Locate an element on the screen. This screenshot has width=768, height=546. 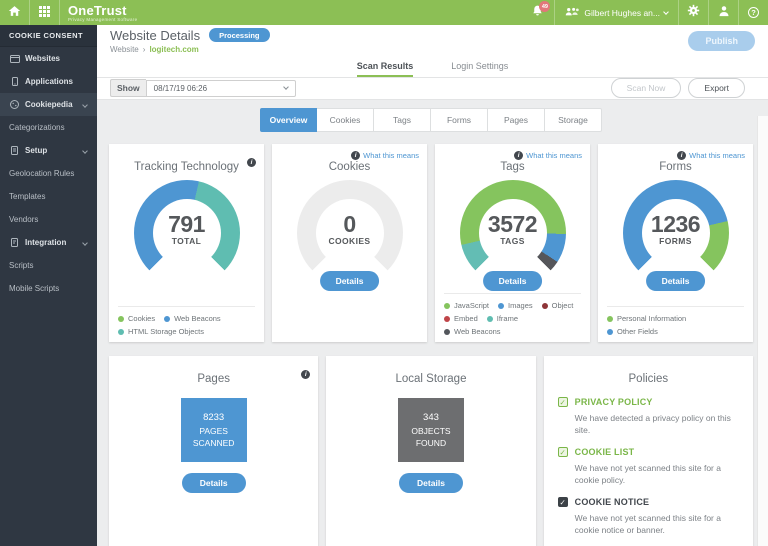
scan-controls: Show 08/17/19 06:26 Scan Now Export is located at coordinates (432, 88).